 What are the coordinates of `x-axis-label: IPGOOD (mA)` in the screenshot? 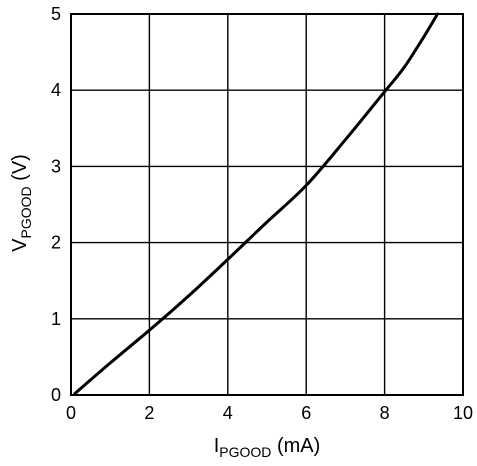 It's located at (267, 447).